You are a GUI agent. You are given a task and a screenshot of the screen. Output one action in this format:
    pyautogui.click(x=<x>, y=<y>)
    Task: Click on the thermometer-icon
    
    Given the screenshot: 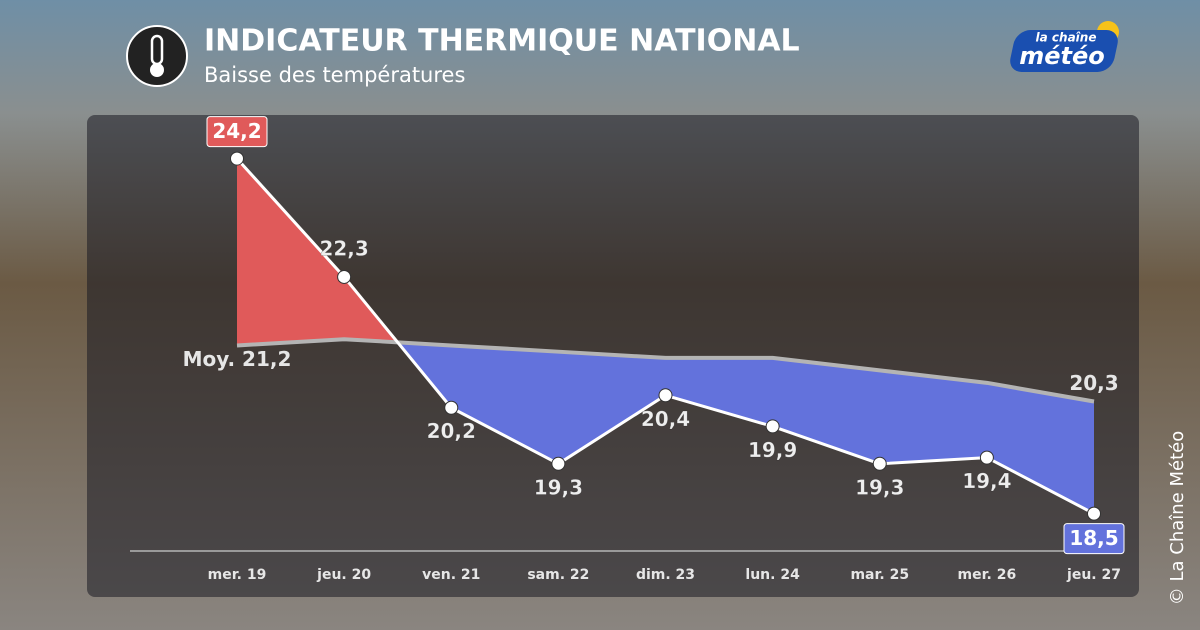 What is the action you would take?
    pyautogui.click(x=157, y=56)
    